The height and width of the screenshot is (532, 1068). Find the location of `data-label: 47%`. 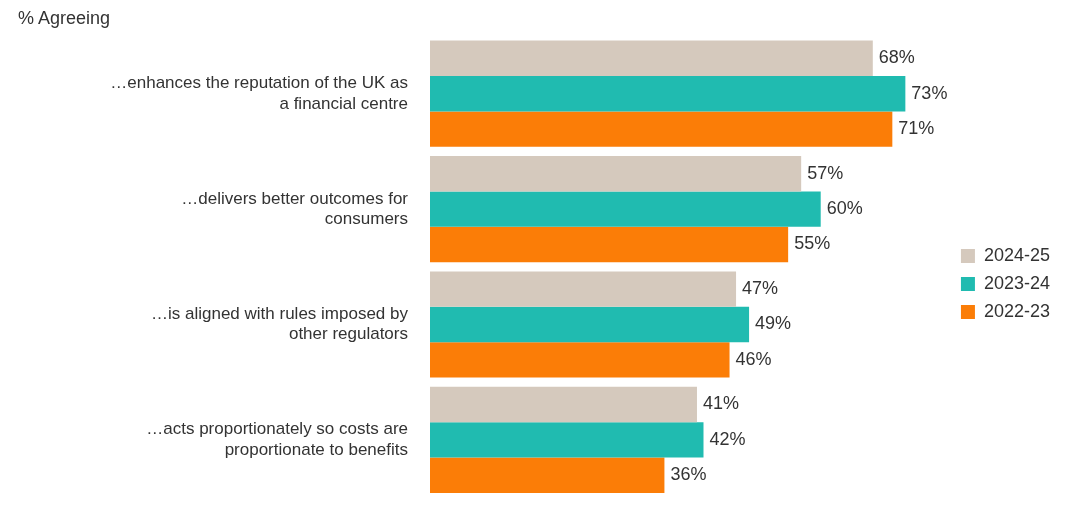

data-label: 47% is located at coordinates (760, 288).